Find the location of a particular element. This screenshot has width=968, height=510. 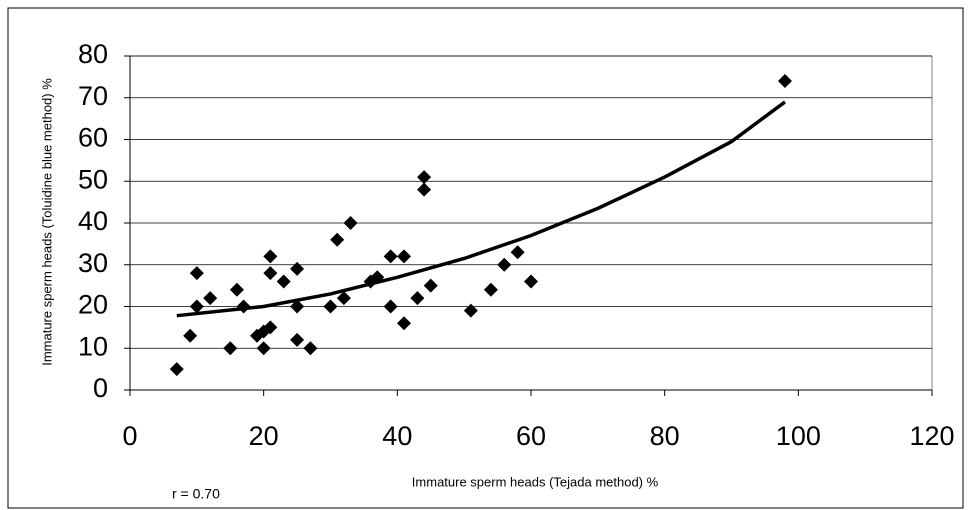

x-tick-label: 120 is located at coordinates (931, 436).